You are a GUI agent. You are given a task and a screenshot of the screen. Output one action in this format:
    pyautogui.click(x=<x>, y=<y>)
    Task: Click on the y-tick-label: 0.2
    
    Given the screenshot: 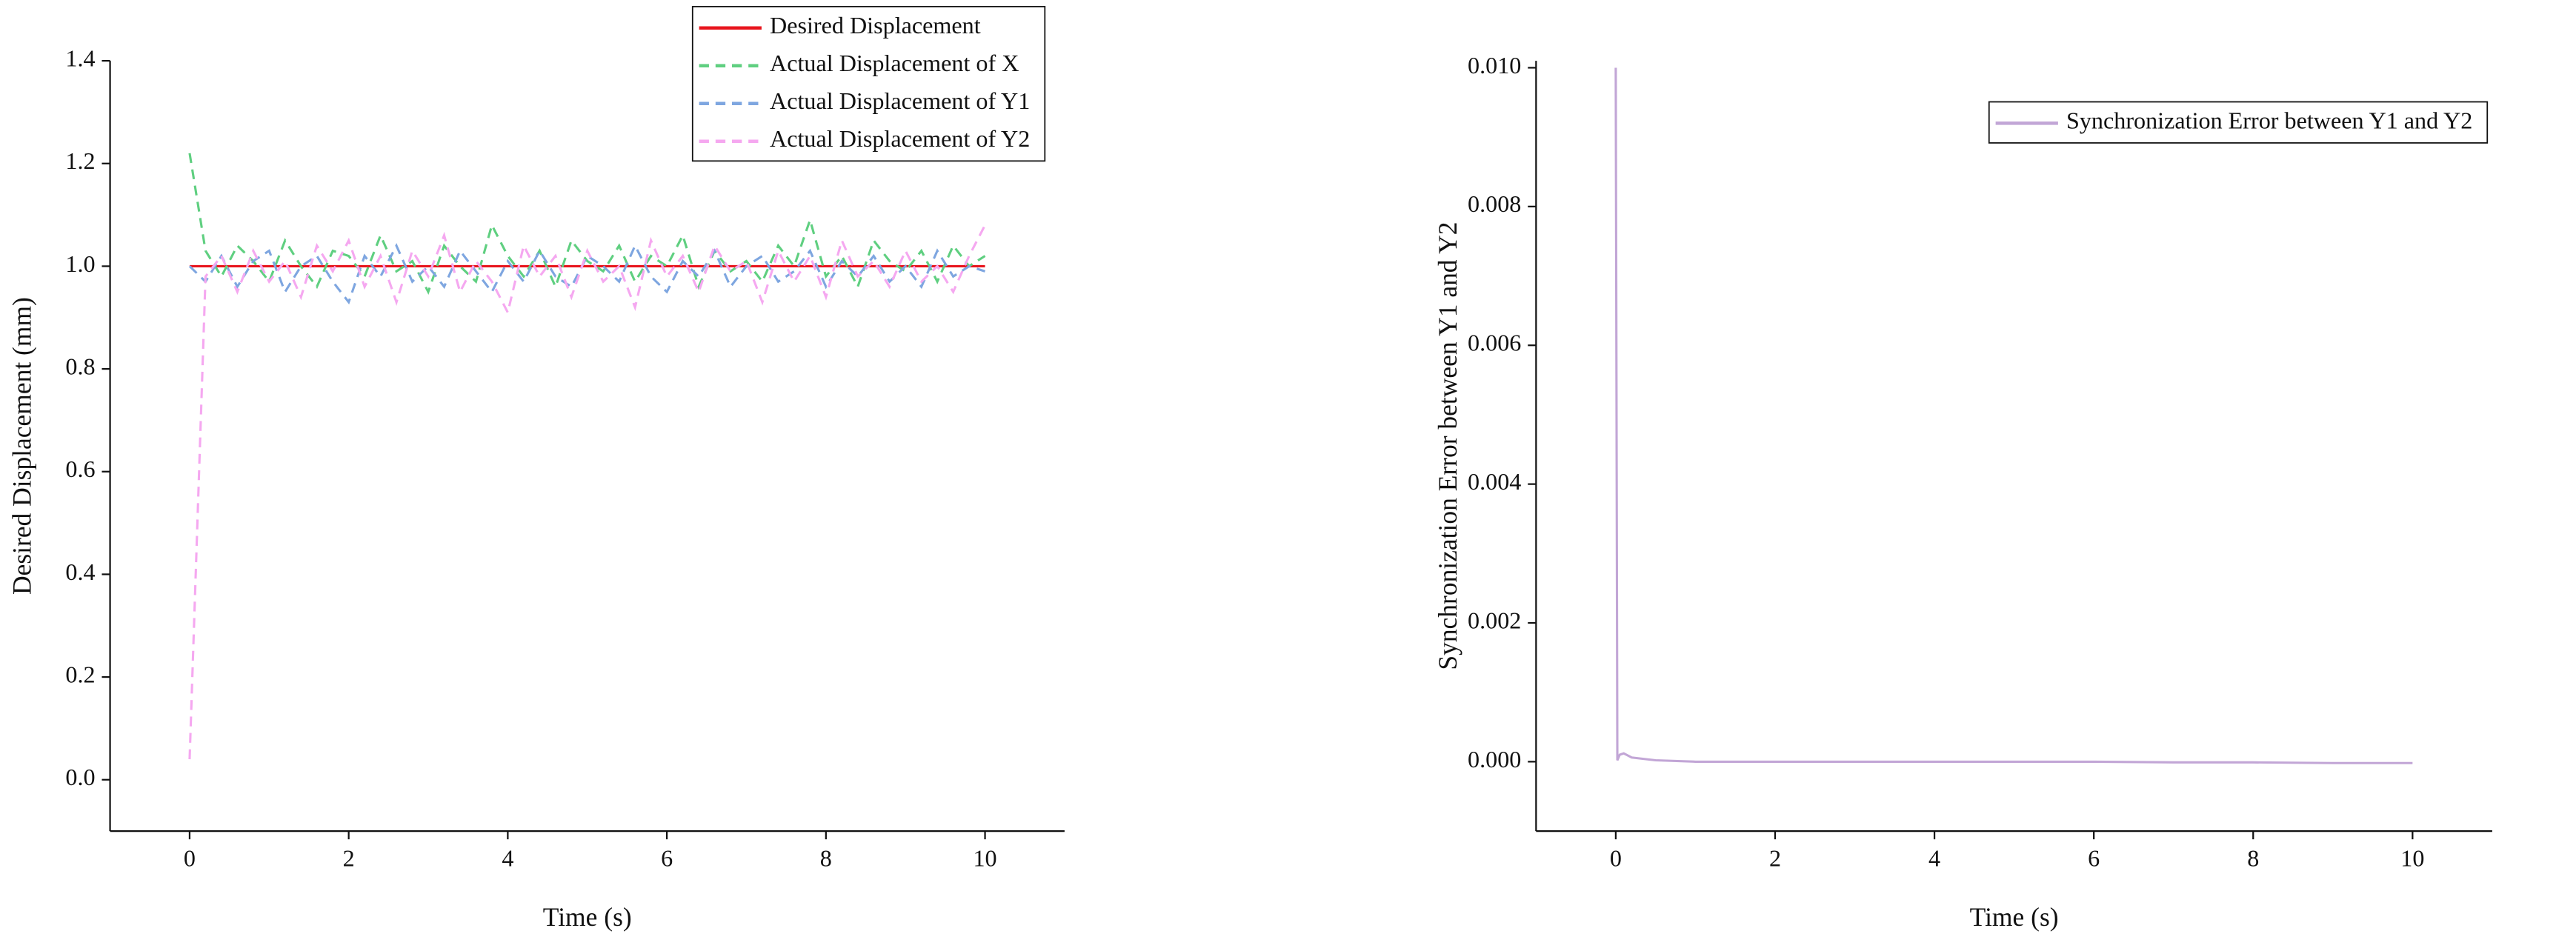 What is the action you would take?
    pyautogui.click(x=80, y=674)
    